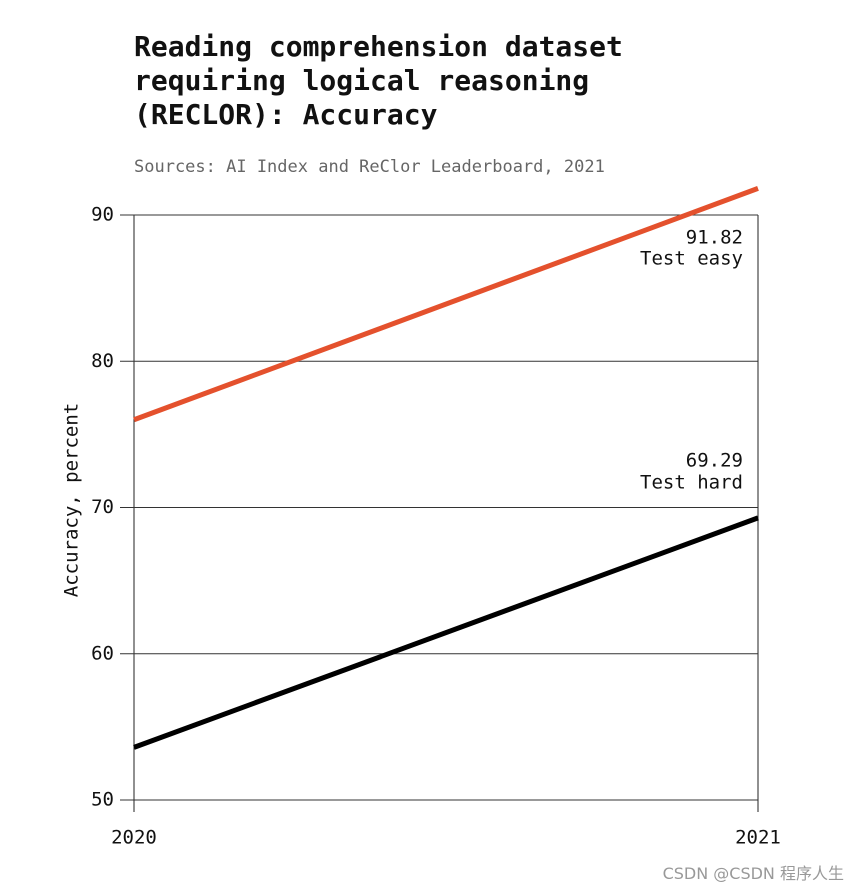 This screenshot has height=892, width=858. I want to click on y-tick-label: 50, so click(102, 800).